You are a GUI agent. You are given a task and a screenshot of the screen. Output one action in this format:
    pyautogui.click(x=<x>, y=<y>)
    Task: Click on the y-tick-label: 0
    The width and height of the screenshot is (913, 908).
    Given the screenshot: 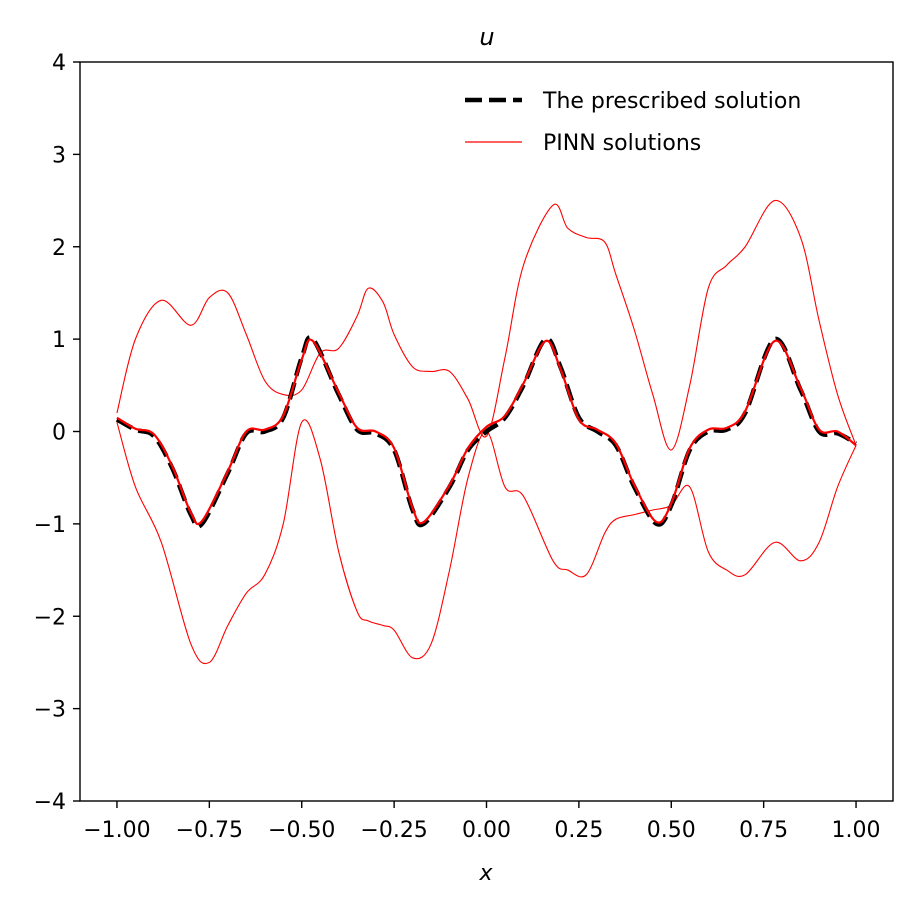 What is the action you would take?
    pyautogui.click(x=59, y=433)
    